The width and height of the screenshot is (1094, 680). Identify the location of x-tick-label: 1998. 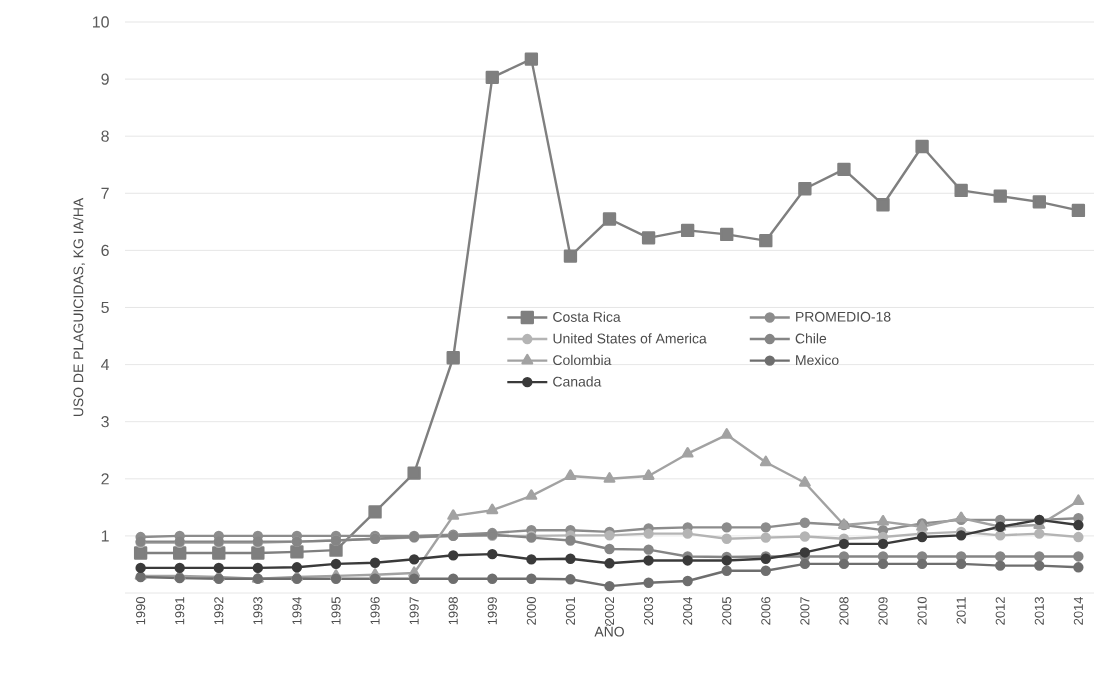
(453, 611).